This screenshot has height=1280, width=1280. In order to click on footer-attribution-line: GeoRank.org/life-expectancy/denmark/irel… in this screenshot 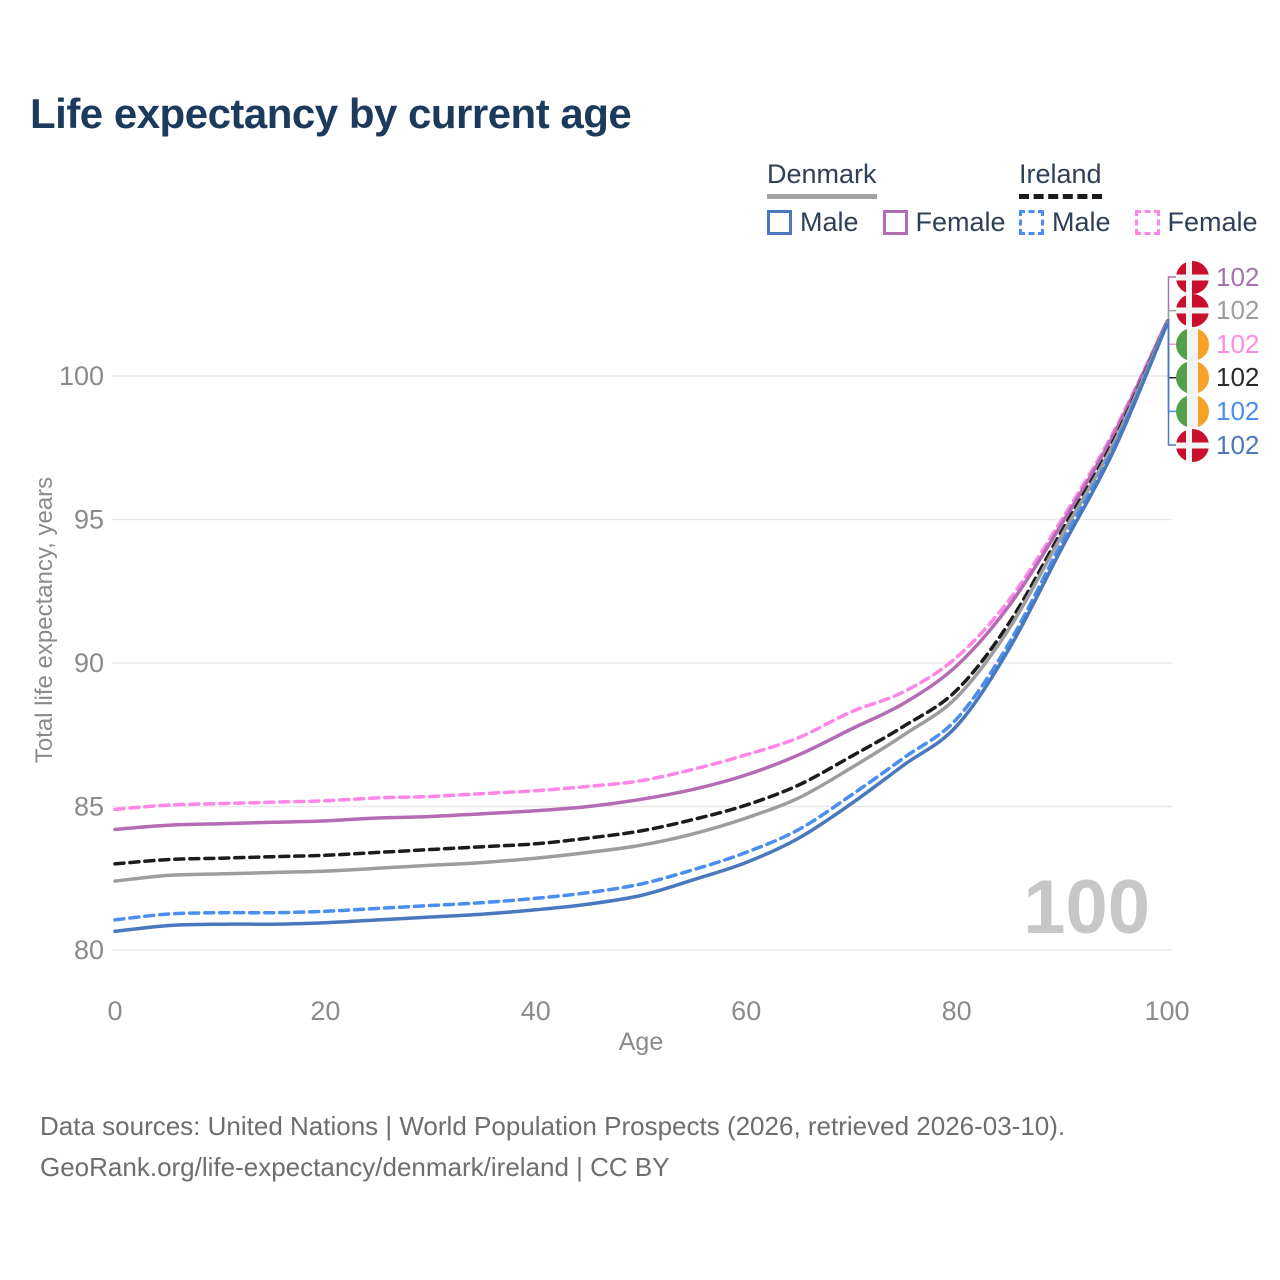, I will do `click(355, 1167)`.